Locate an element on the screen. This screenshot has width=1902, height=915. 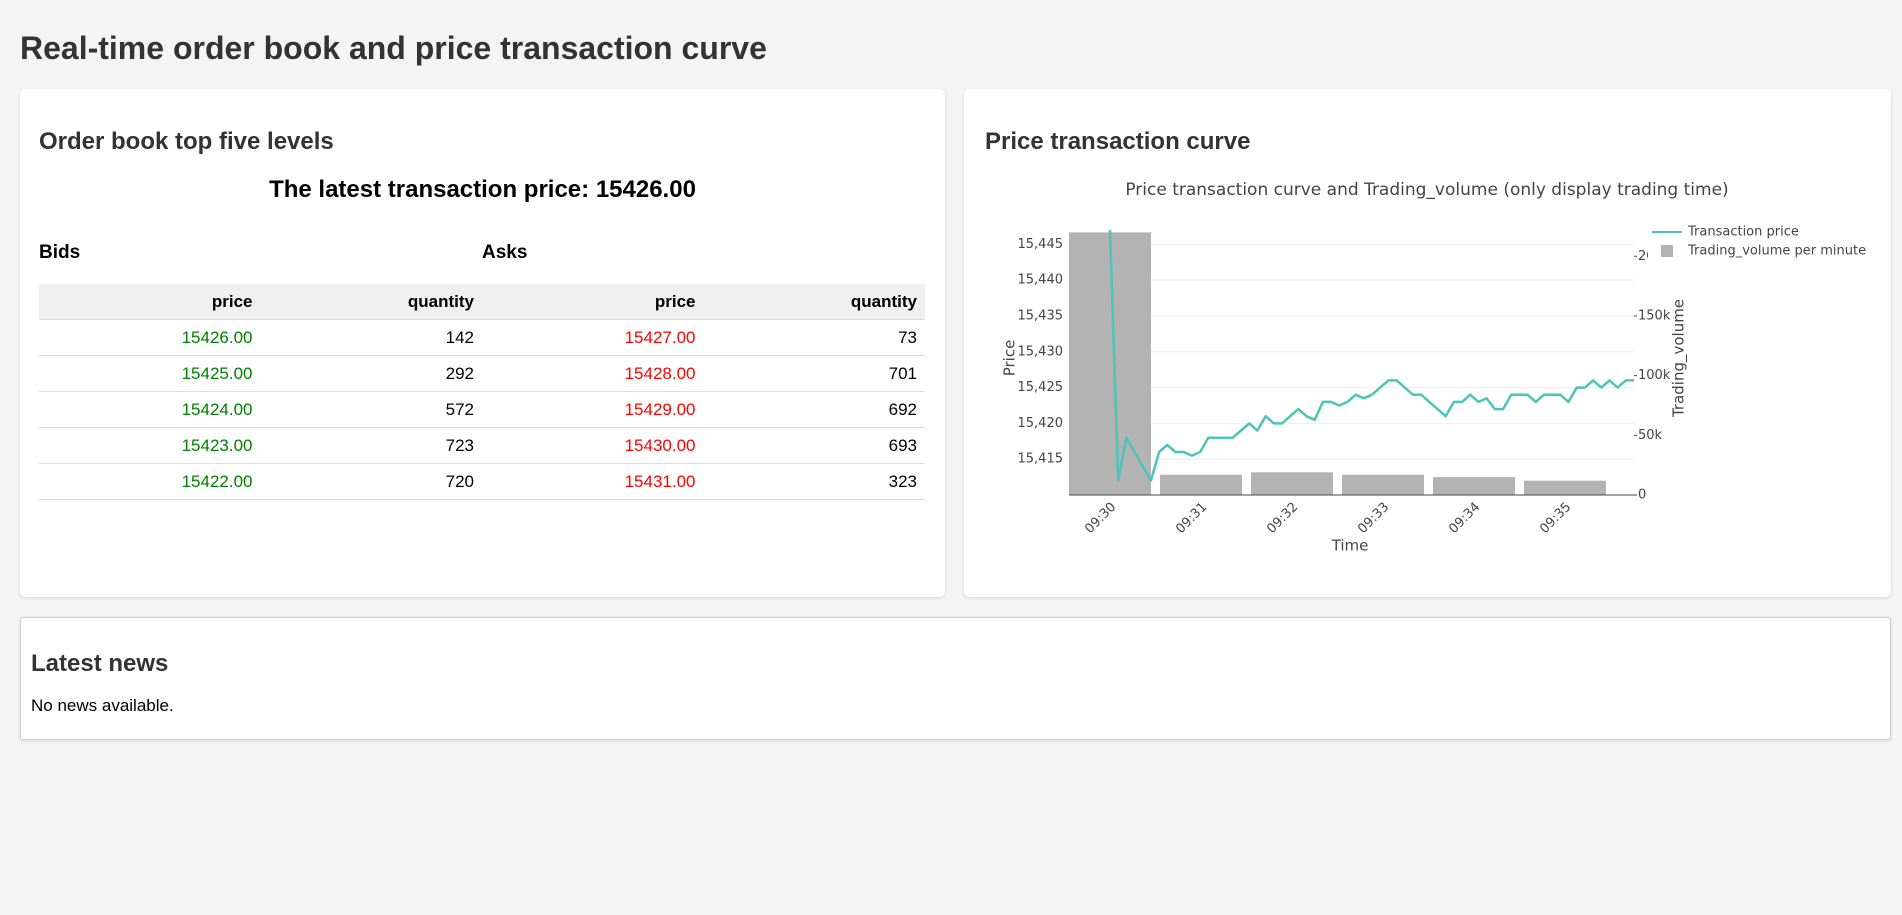
legend-background is located at coordinates (1768, 239).